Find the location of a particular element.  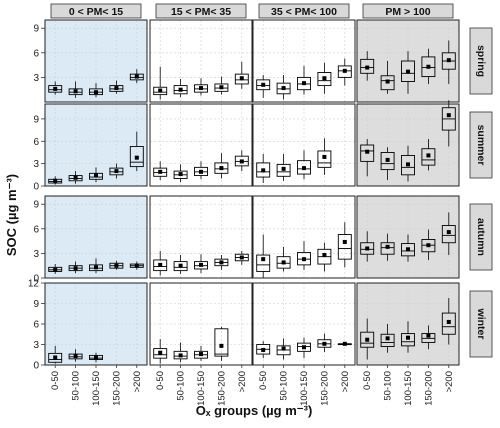

facet-strip-label: 0 < PM< 15 is located at coordinates (96, 12).